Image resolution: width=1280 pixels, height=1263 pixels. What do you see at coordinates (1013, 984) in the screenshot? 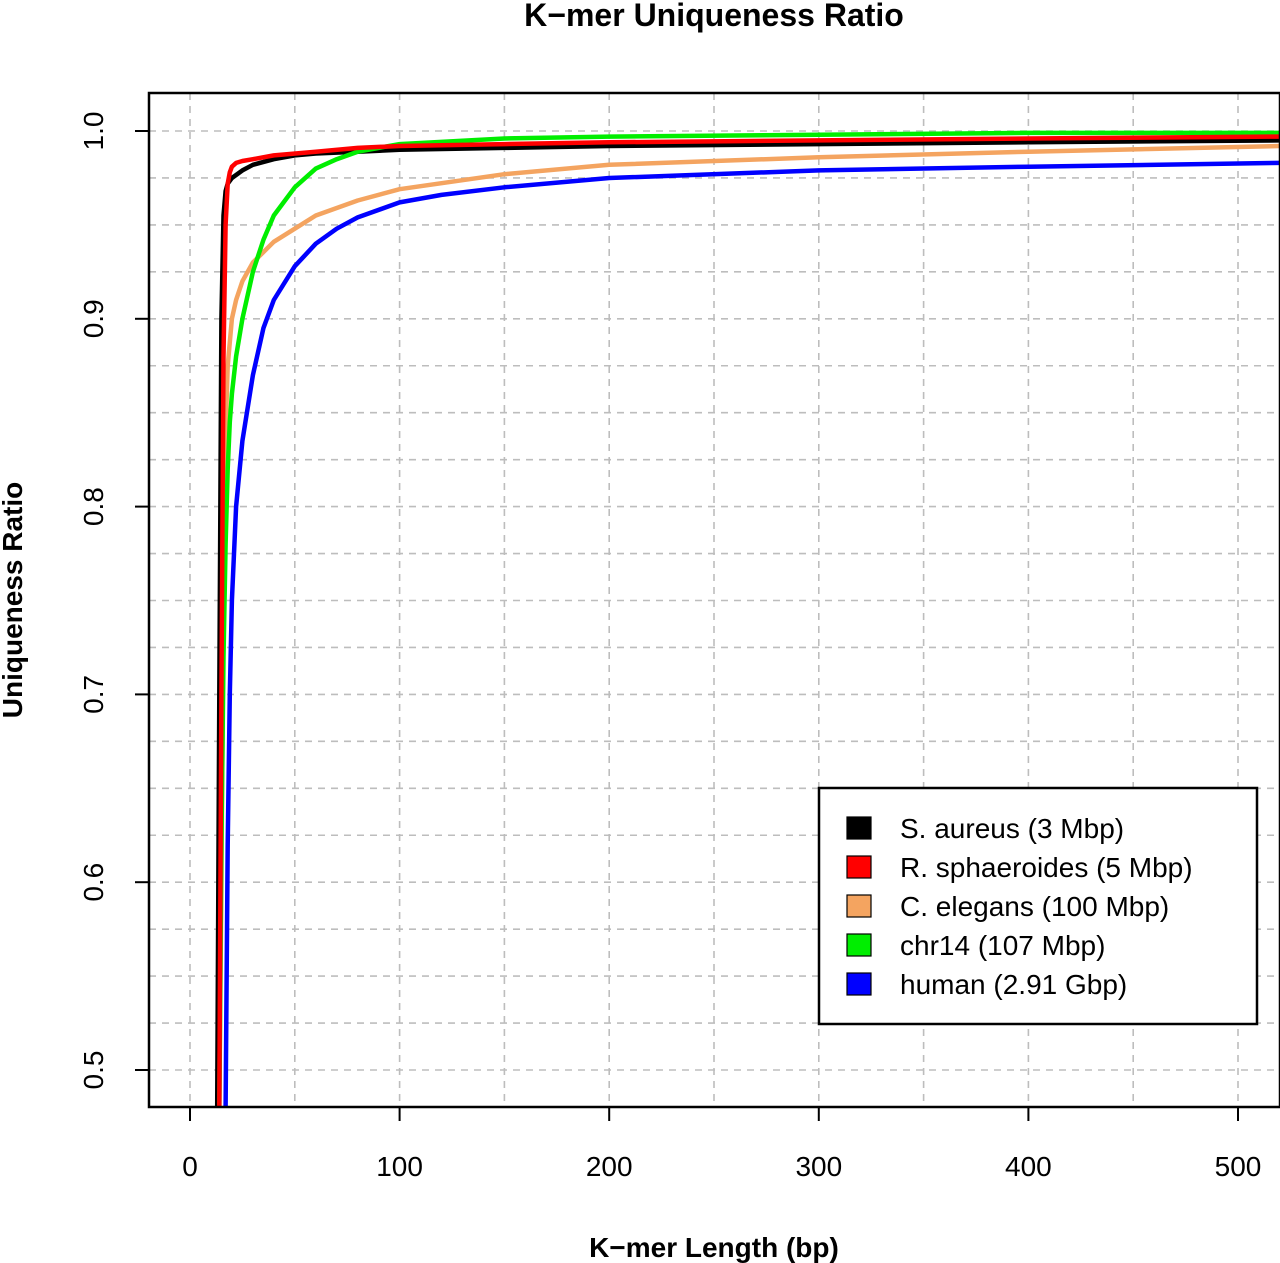
I see `legend-label: human (2.91 Gbp)` at bounding box center [1013, 984].